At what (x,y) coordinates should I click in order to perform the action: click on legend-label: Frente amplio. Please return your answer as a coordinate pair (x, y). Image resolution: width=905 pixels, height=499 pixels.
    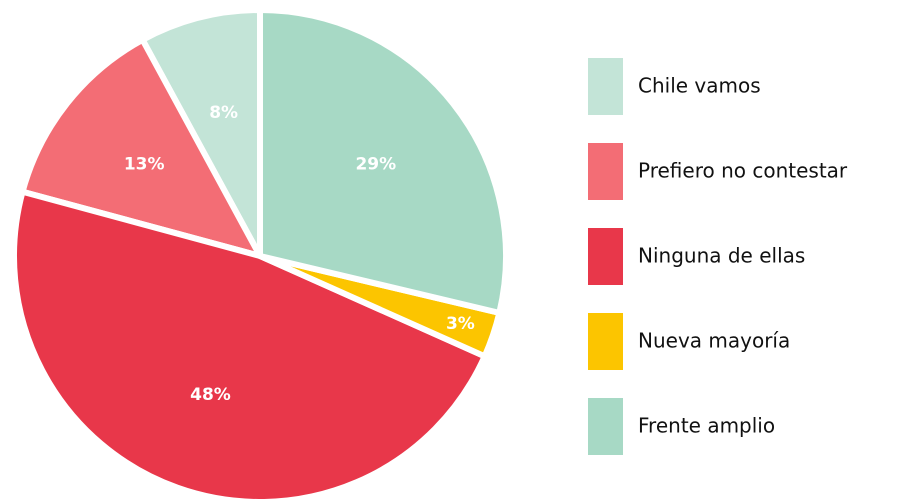
    Looking at the image, I should click on (706, 426).